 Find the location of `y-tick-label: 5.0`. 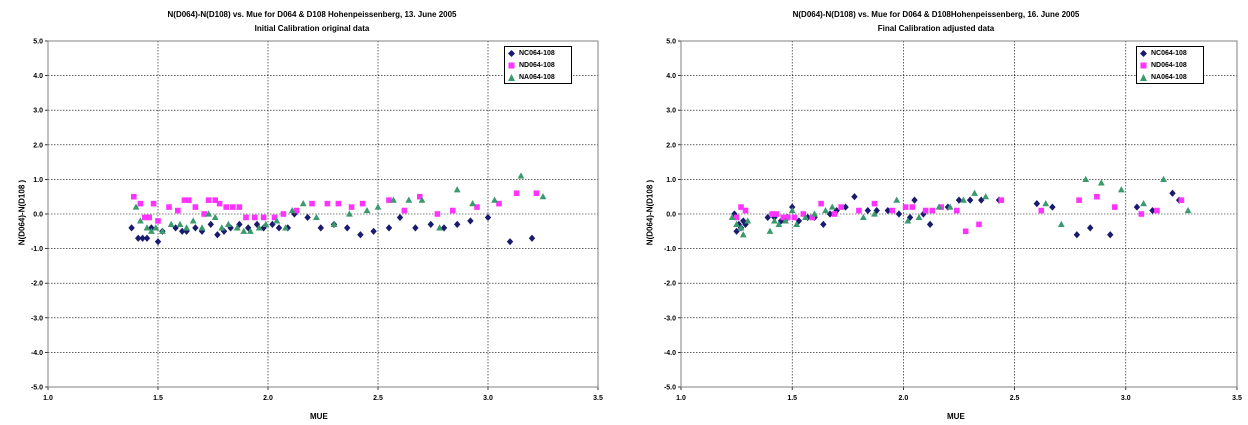

y-tick-label: 5.0 is located at coordinates (671, 42).